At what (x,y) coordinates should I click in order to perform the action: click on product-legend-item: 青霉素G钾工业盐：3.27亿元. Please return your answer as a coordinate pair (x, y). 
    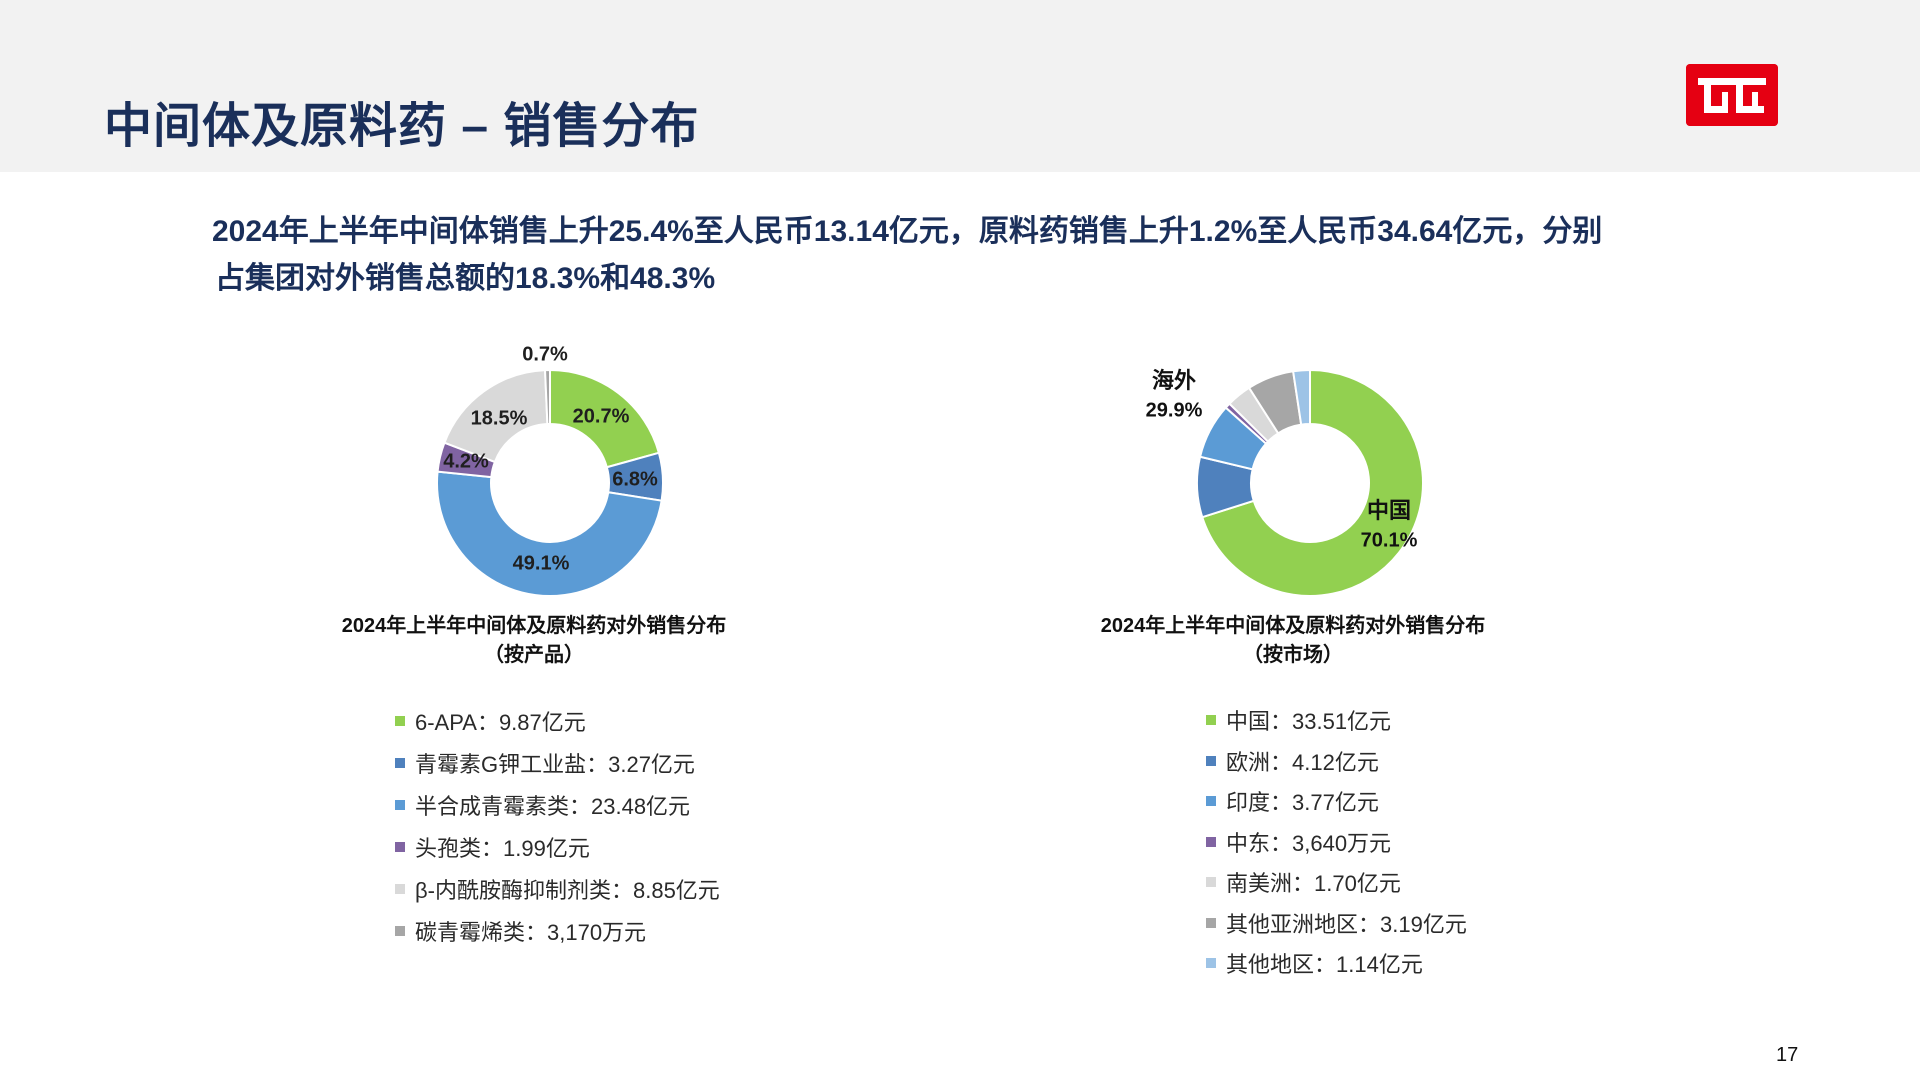
    Looking at the image, I should click on (557, 763).